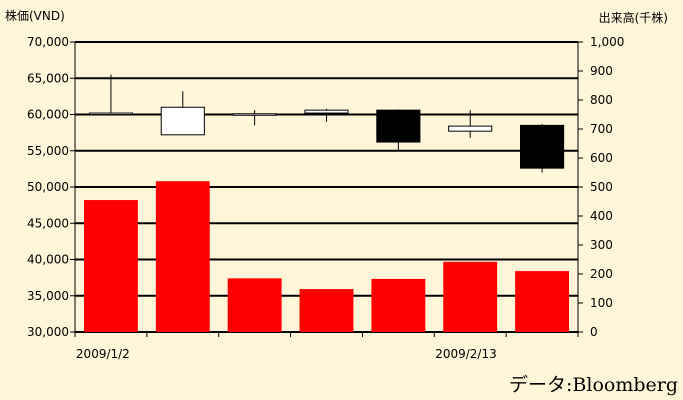  Describe the element at coordinates (466, 354) in the screenshot. I see `x-tick-label: 2009/2/13` at that location.